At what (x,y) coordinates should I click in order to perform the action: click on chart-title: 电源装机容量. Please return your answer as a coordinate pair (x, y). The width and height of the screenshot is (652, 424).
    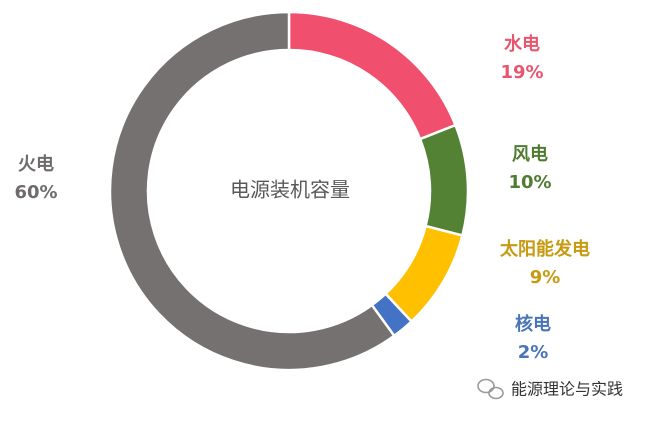
    Looking at the image, I should click on (290, 190).